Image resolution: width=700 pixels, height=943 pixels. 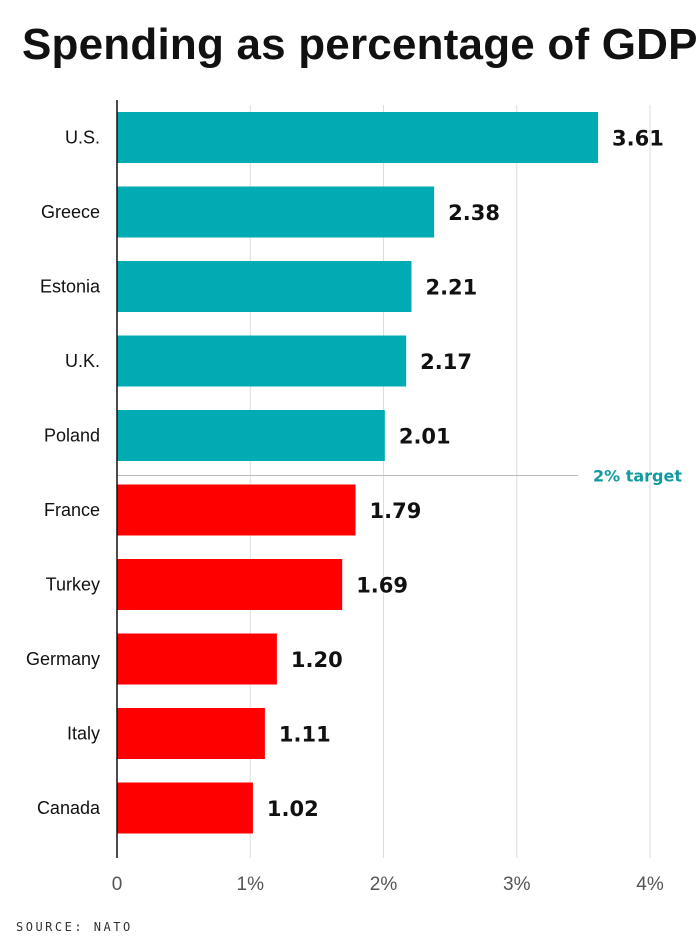 What do you see at coordinates (396, 511) in the screenshot?
I see `value-label: 1.79` at bounding box center [396, 511].